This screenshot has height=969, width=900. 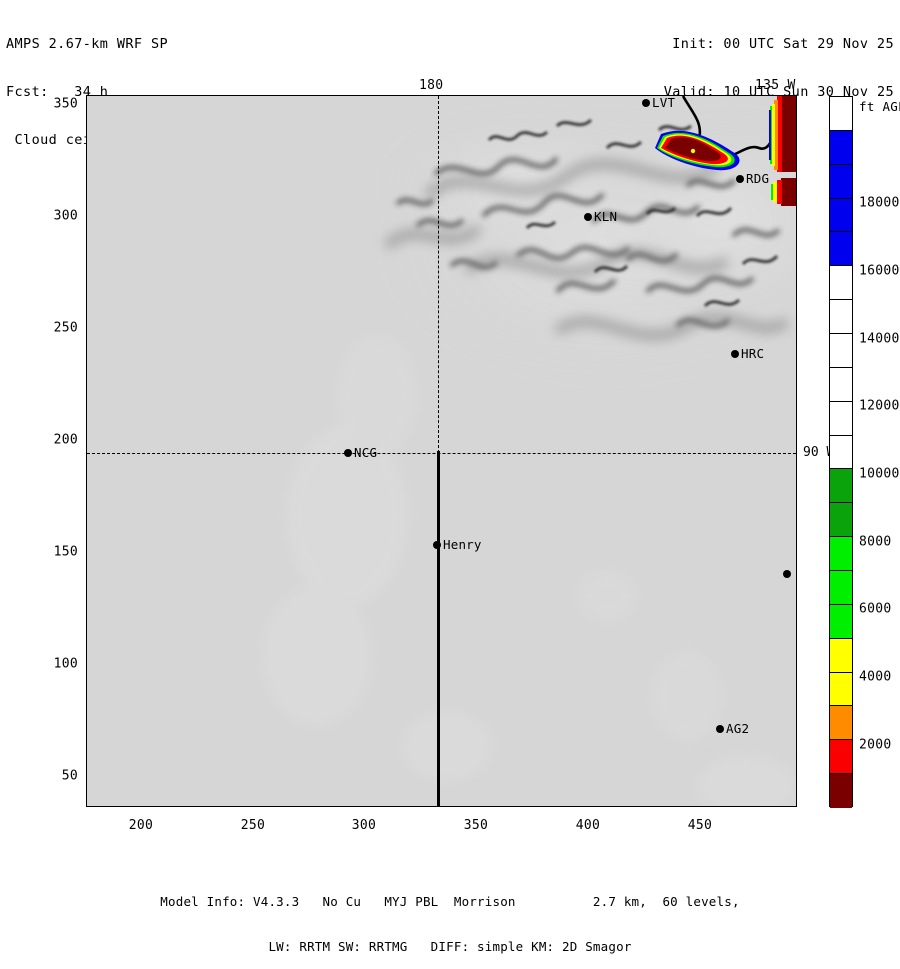 I want to click on y-tick-label: 200, so click(x=65, y=440).